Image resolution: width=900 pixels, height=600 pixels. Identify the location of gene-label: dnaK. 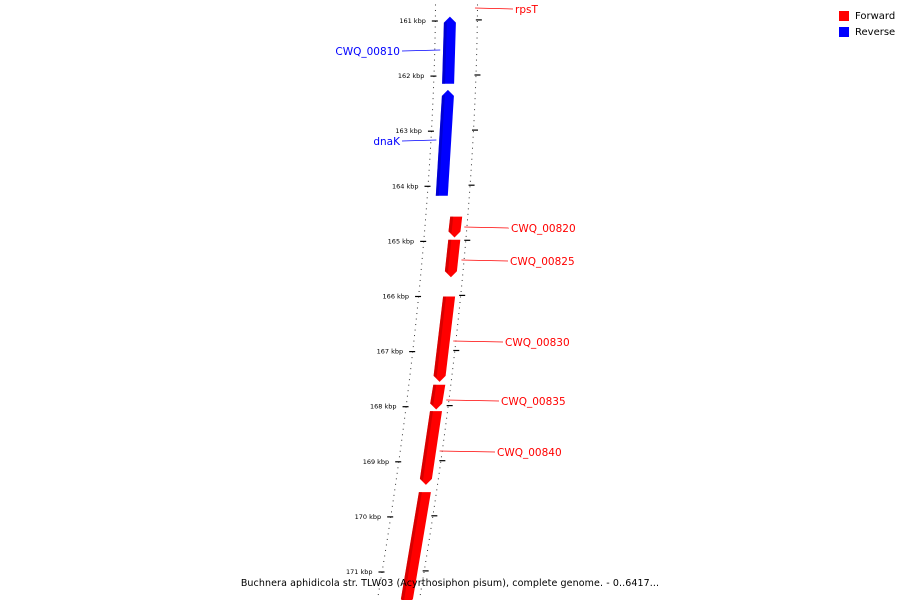
(387, 142).